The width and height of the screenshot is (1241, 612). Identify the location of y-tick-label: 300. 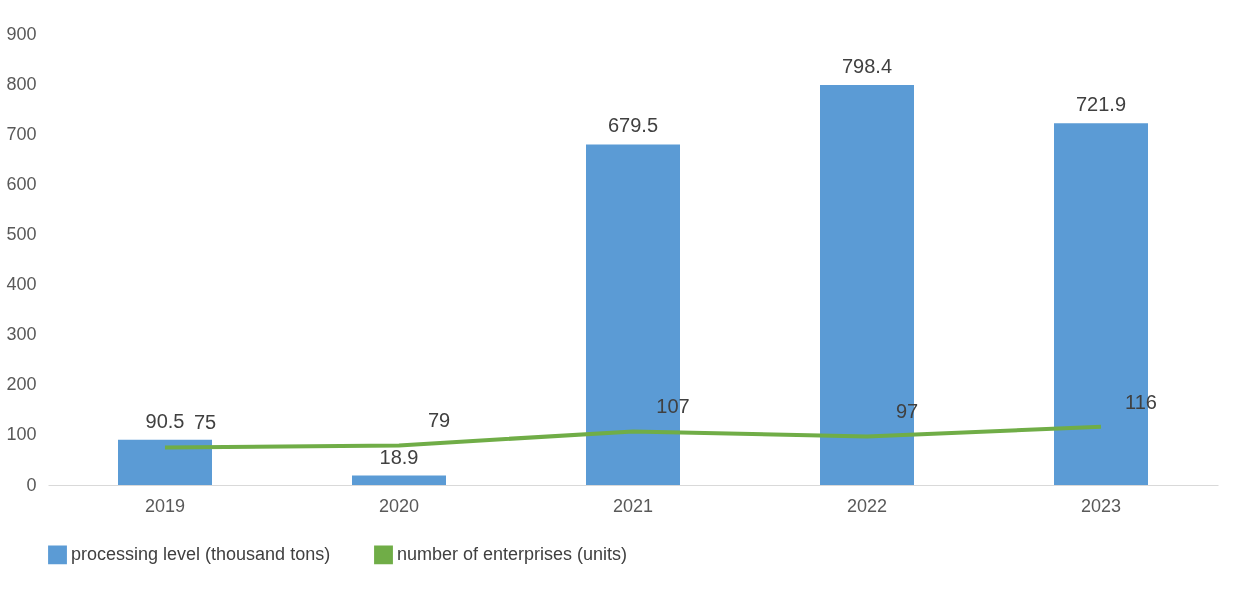
(21, 334).